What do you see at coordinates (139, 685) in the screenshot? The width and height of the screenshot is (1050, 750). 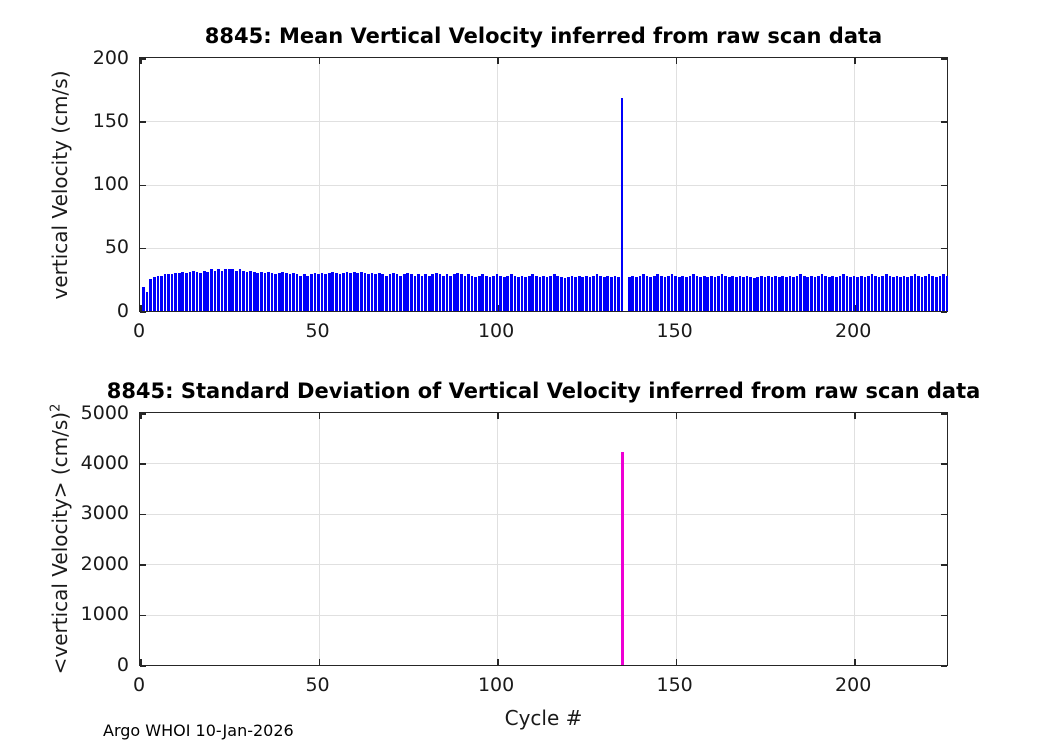 I see `x-tick-label: 0` at bounding box center [139, 685].